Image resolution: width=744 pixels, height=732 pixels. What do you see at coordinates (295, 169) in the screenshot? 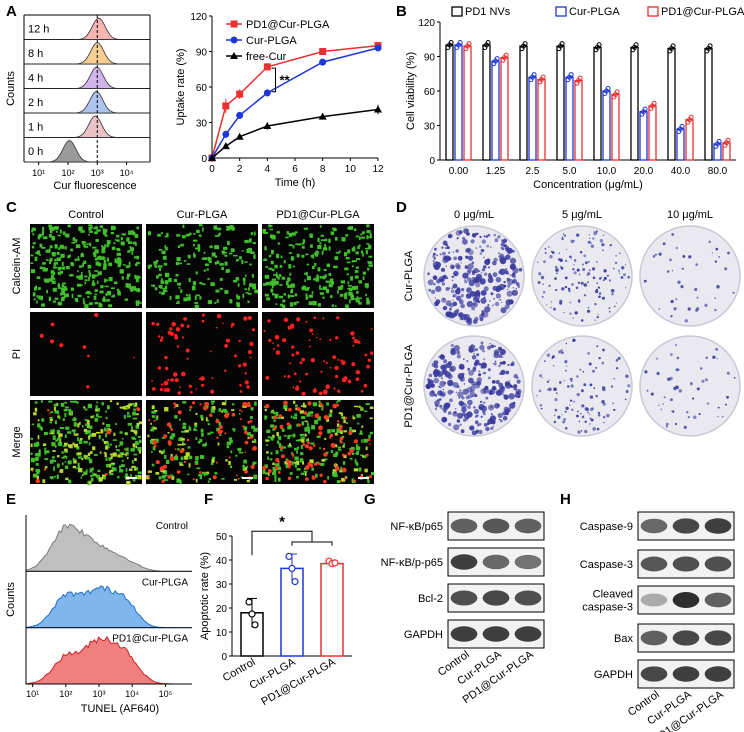
I see `x-tick-label: 6` at bounding box center [295, 169].